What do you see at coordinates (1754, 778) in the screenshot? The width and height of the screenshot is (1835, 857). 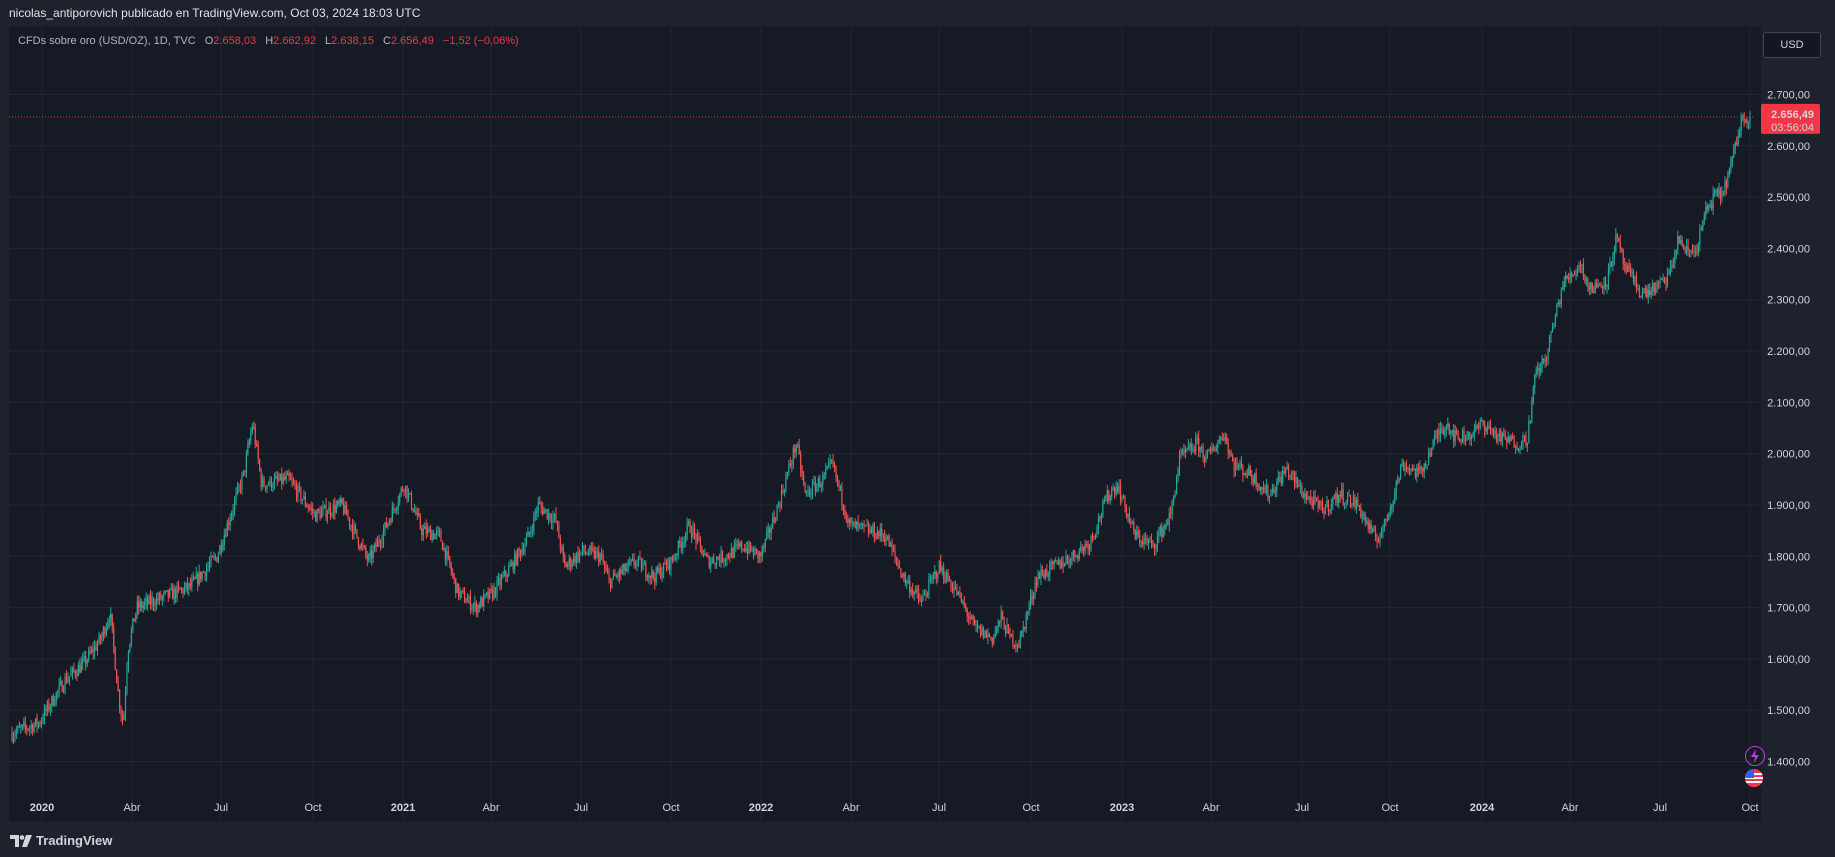 I see `us-flag-icon` at bounding box center [1754, 778].